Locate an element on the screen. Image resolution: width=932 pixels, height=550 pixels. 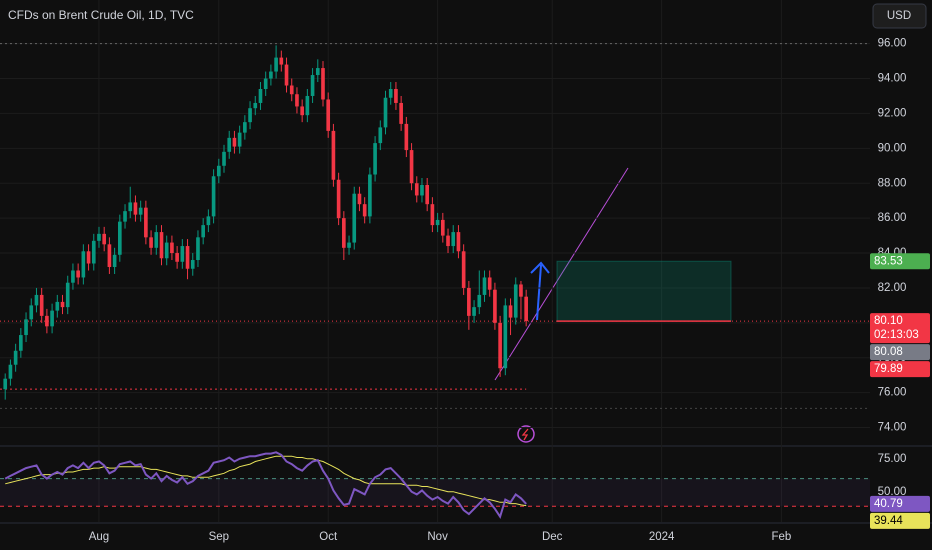
y-tick-label: 94.00 is located at coordinates (892, 79).